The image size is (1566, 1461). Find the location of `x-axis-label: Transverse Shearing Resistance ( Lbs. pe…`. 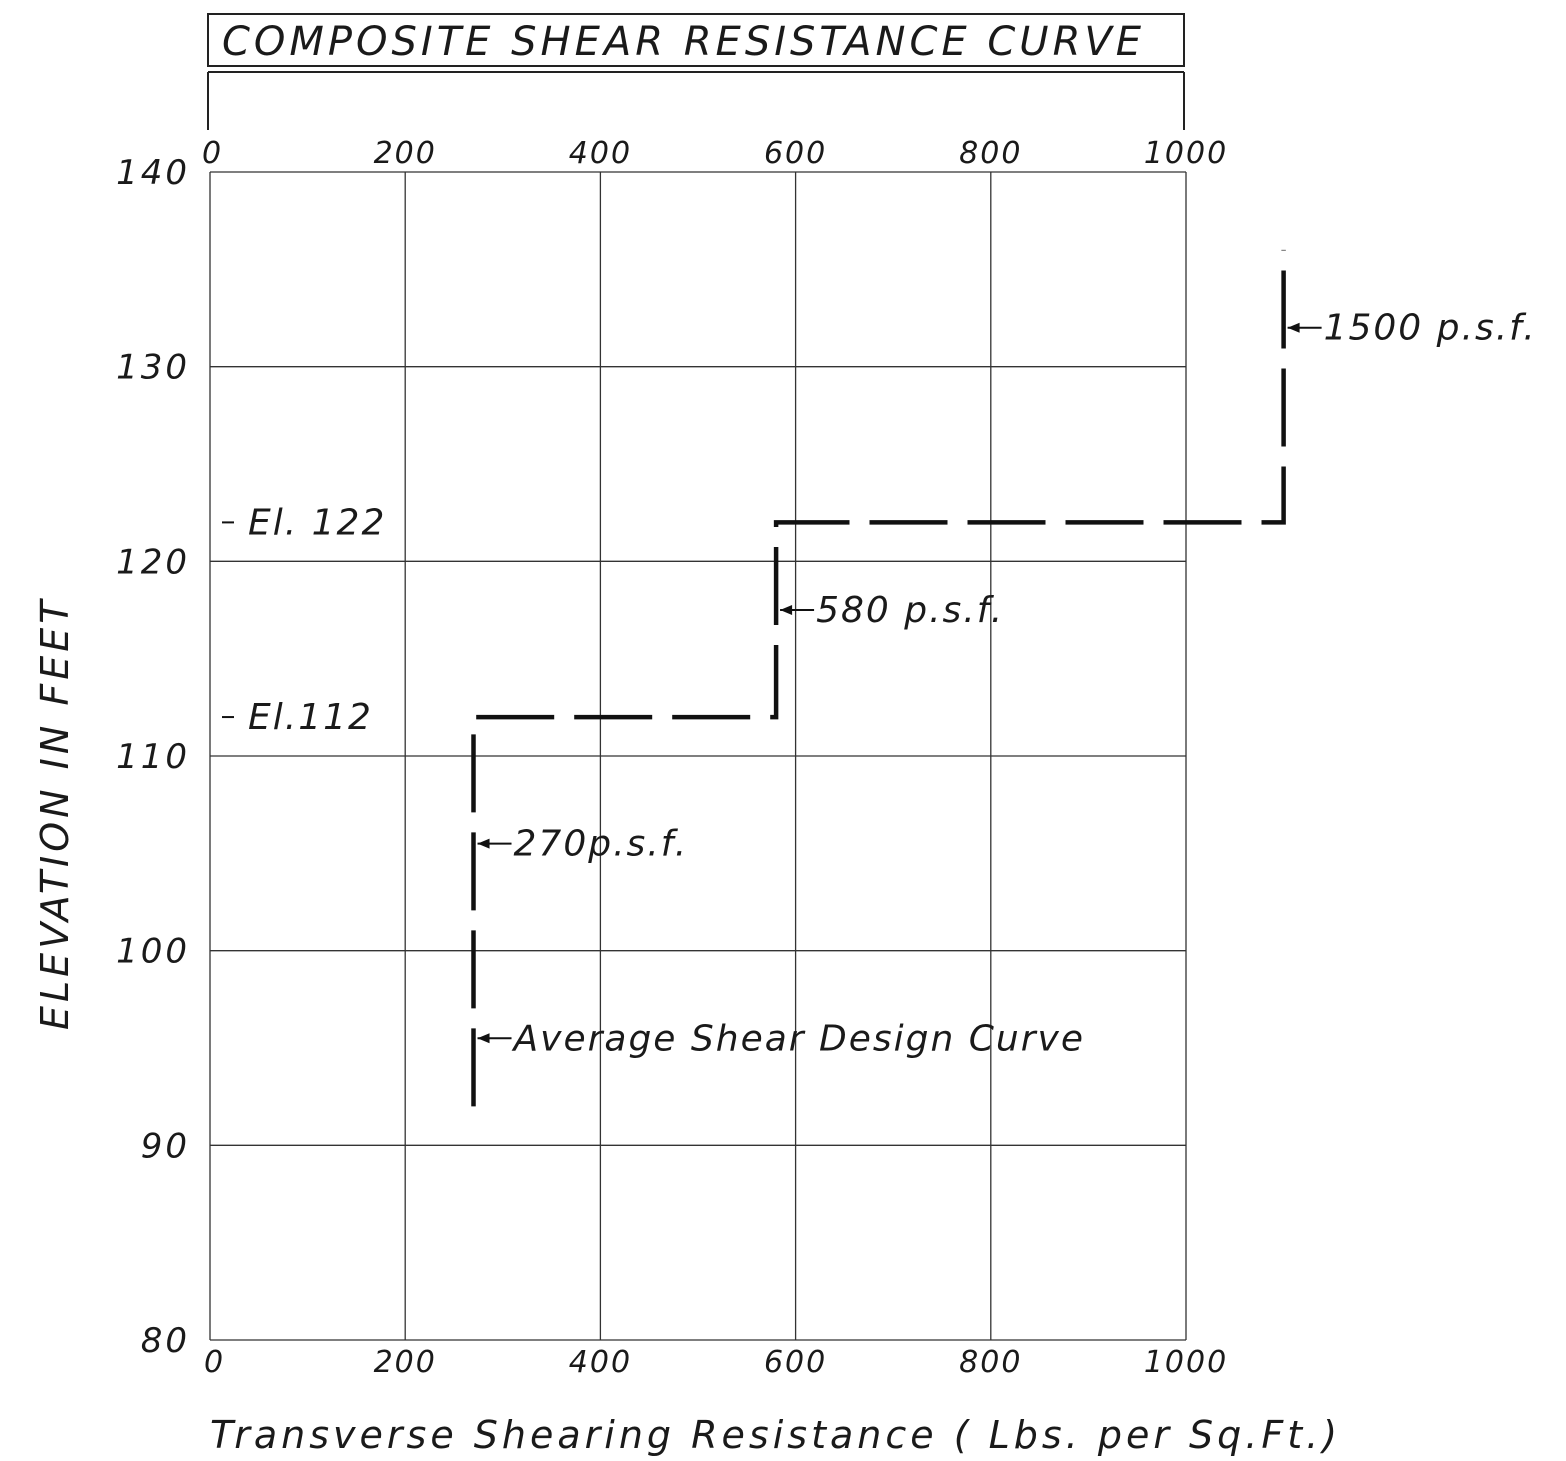

x-axis-label: Transverse Shearing Resistance ( Lbs. pe… is located at coordinates (775, 1435).